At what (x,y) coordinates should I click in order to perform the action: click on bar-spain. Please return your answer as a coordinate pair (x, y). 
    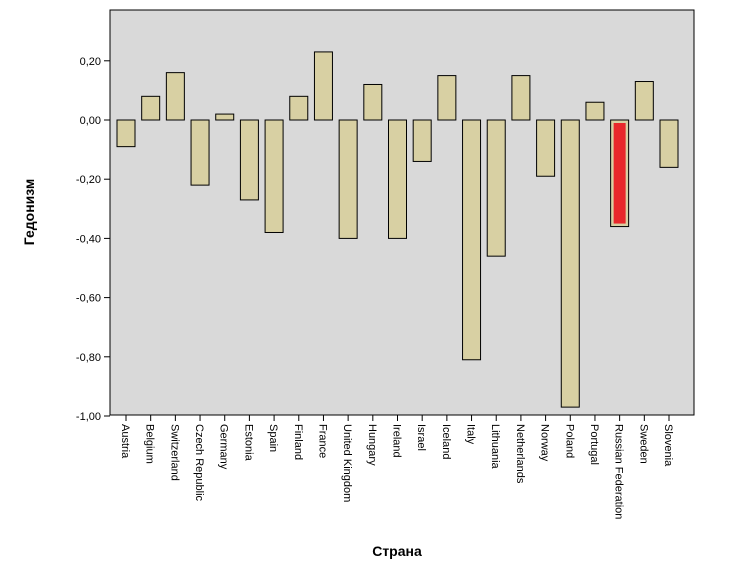
    Looking at the image, I should click on (274, 176).